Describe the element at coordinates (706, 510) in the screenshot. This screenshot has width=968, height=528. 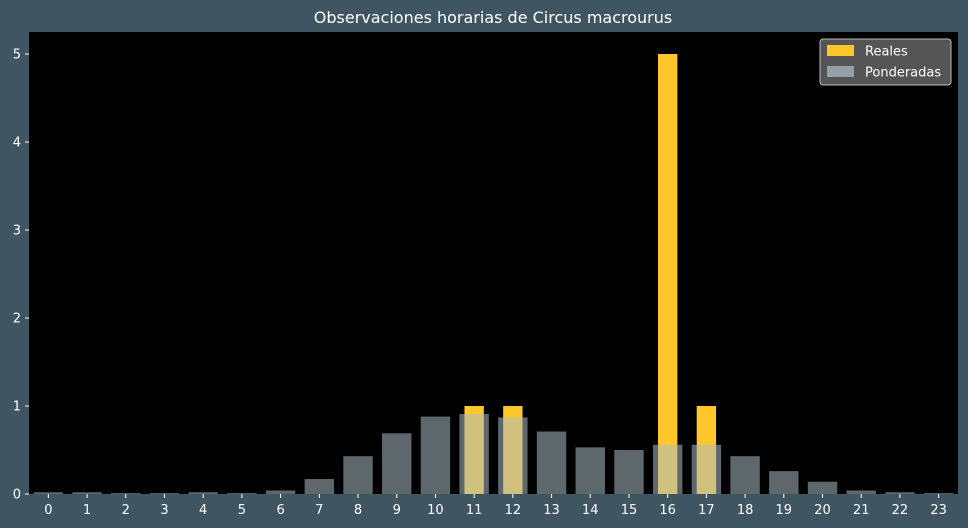
I see `x-tick-label: 17` at that location.